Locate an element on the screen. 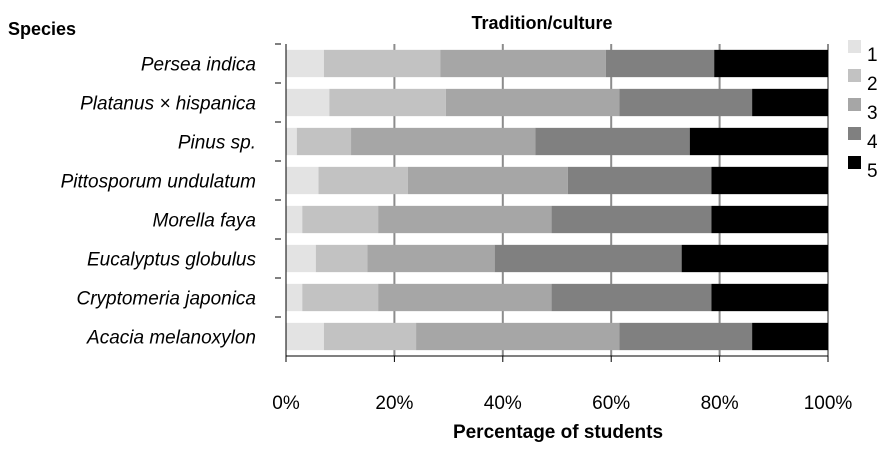 Image resolution: width=894 pixels, height=453 pixels. legend-label: 1 is located at coordinates (872, 55).